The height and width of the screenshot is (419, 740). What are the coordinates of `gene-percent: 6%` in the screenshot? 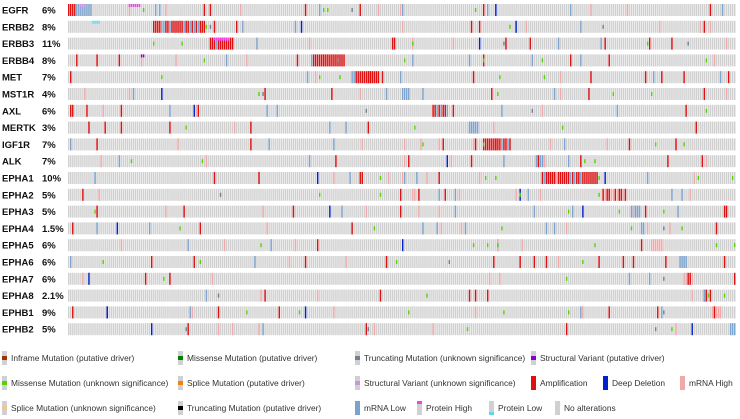 It's located at (49, 111).